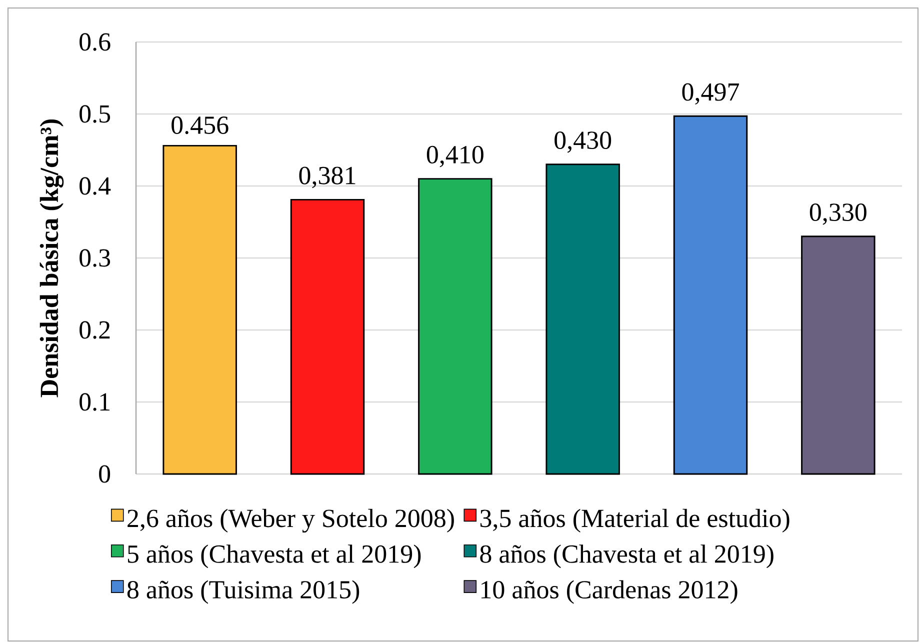  I want to click on y-tick-label: 0.1, so click(95, 402).